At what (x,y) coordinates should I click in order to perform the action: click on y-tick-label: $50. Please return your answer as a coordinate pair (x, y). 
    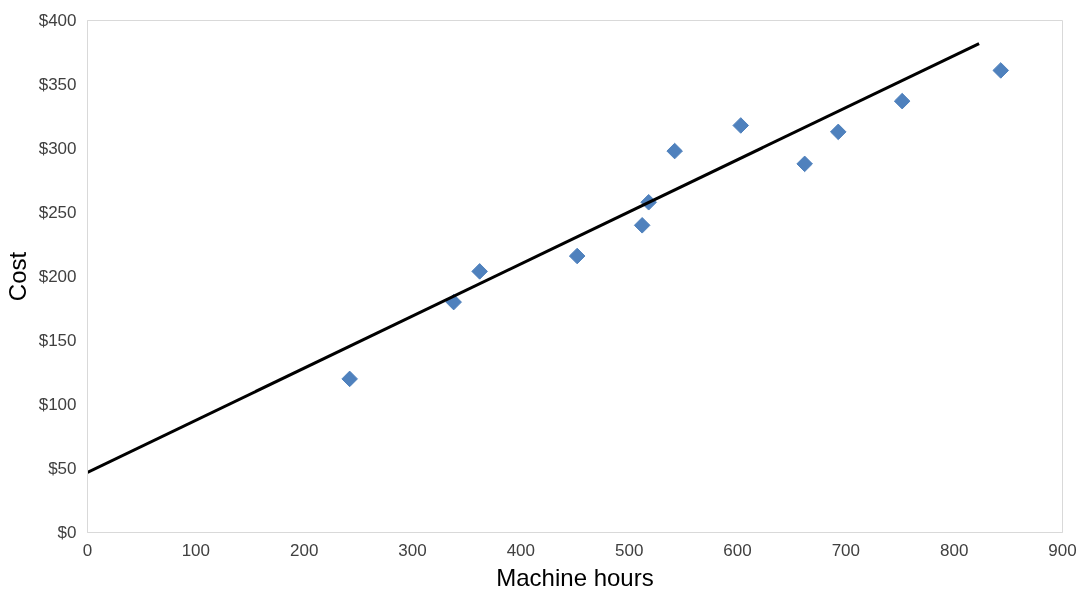
    Looking at the image, I should click on (62, 468).